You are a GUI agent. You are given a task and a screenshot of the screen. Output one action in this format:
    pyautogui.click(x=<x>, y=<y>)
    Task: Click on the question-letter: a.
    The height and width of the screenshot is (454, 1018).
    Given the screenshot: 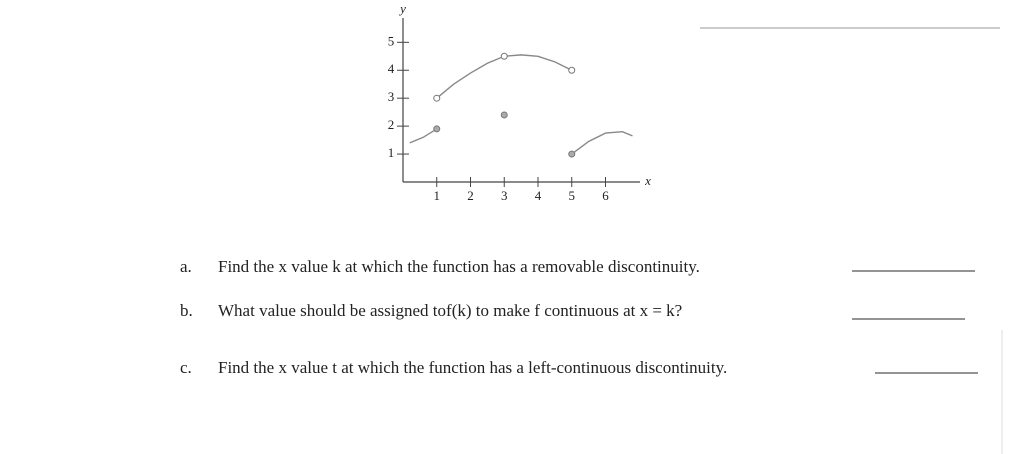 What is the action you would take?
    pyautogui.click(x=186, y=266)
    